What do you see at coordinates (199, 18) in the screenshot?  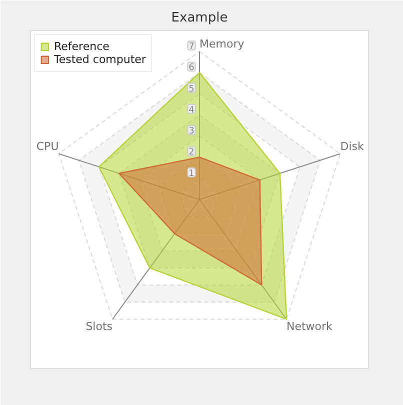 I see `chart-title: Example` at bounding box center [199, 18].